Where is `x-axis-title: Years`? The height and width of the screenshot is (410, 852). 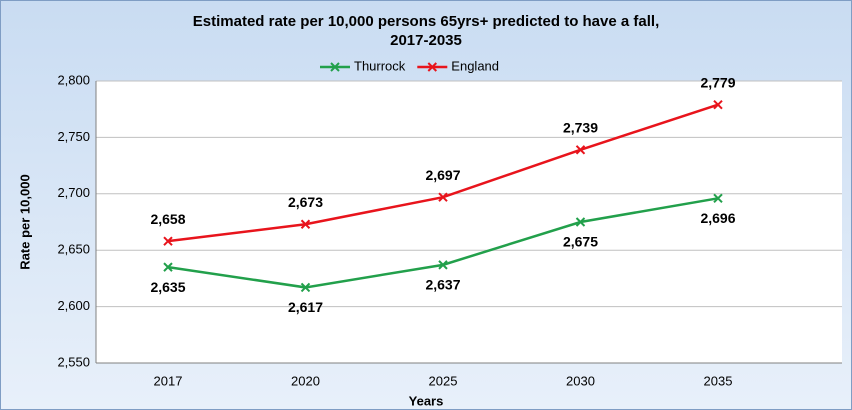
x-axis-title: Years is located at coordinates (426, 400).